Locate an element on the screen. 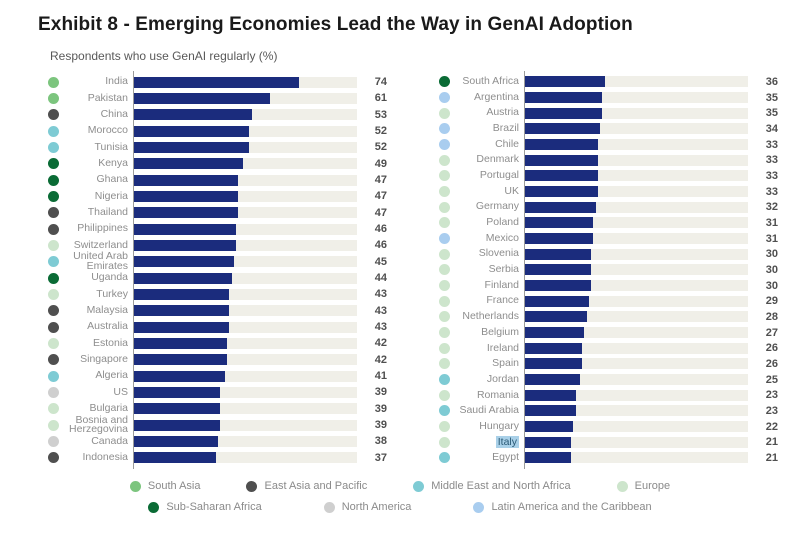 The image size is (800, 542). value-label: 32 is located at coordinates (771, 207).